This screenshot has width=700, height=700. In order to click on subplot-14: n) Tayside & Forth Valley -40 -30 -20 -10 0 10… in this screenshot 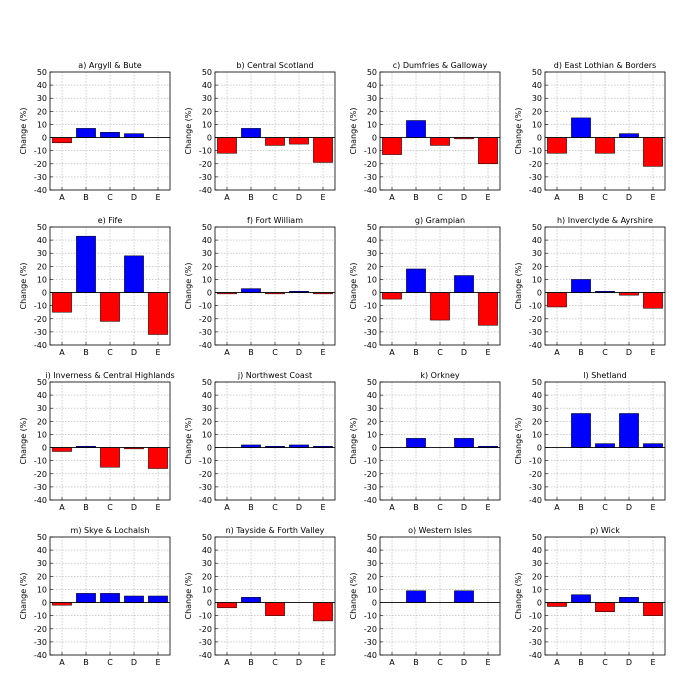, I will do `click(260, 596)`.